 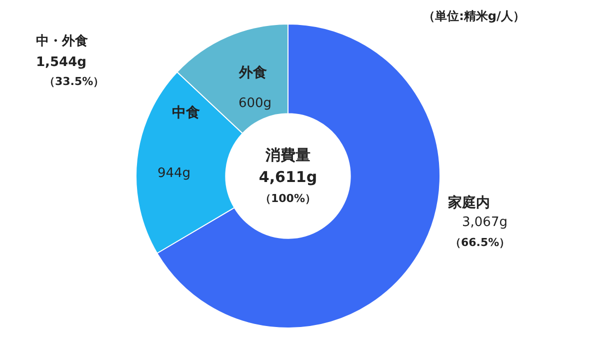 I want to click on data-label: 600g, so click(x=255, y=103).